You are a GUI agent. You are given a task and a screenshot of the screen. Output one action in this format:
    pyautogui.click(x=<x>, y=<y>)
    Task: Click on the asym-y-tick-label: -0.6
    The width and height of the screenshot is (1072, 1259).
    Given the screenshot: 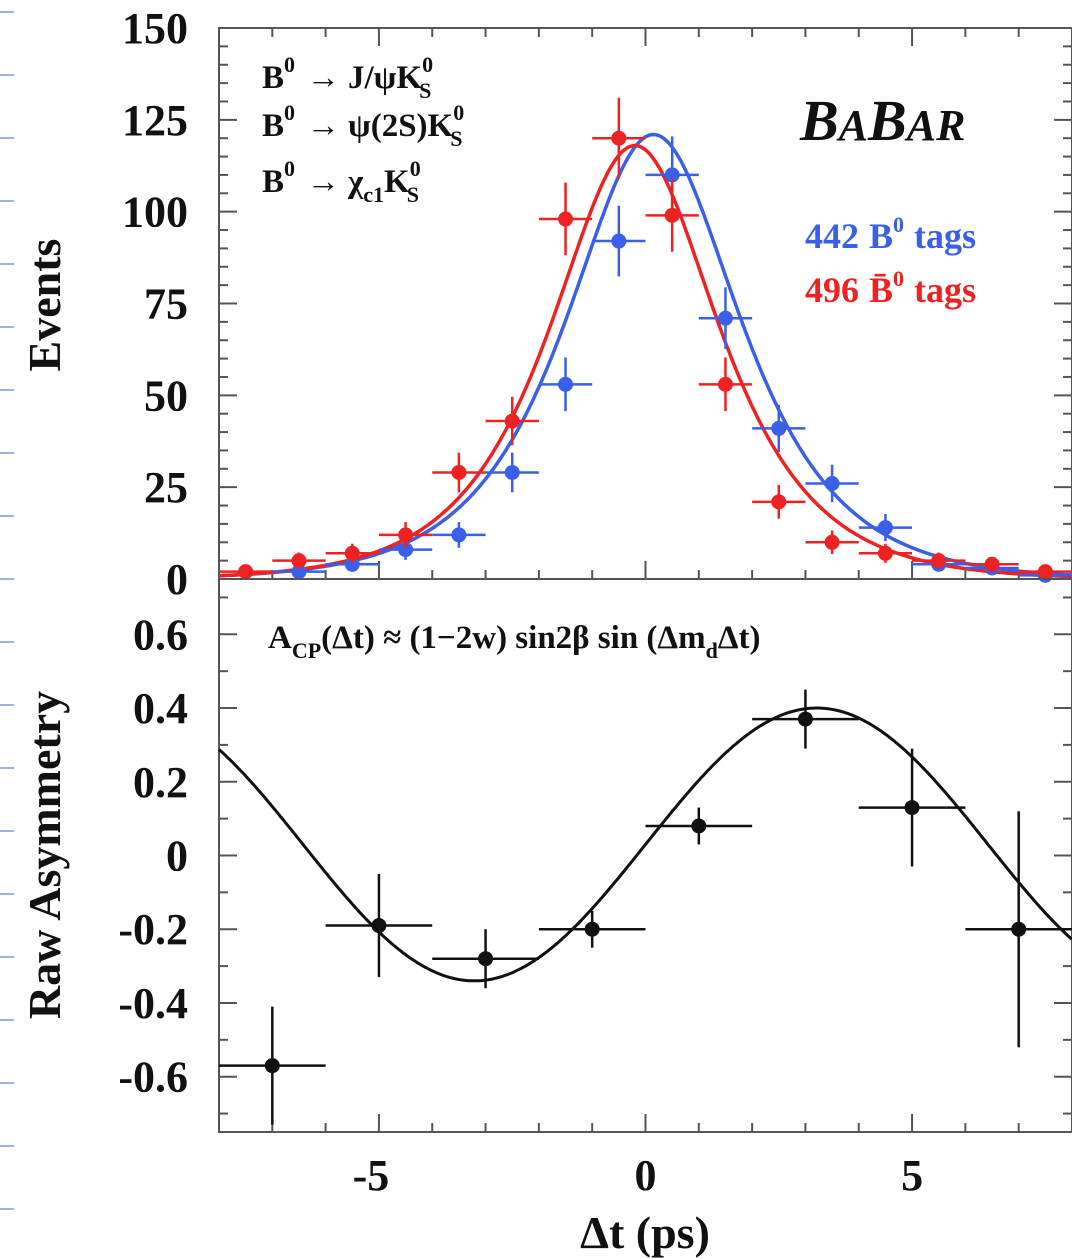 What is the action you would take?
    pyautogui.click(x=153, y=1077)
    